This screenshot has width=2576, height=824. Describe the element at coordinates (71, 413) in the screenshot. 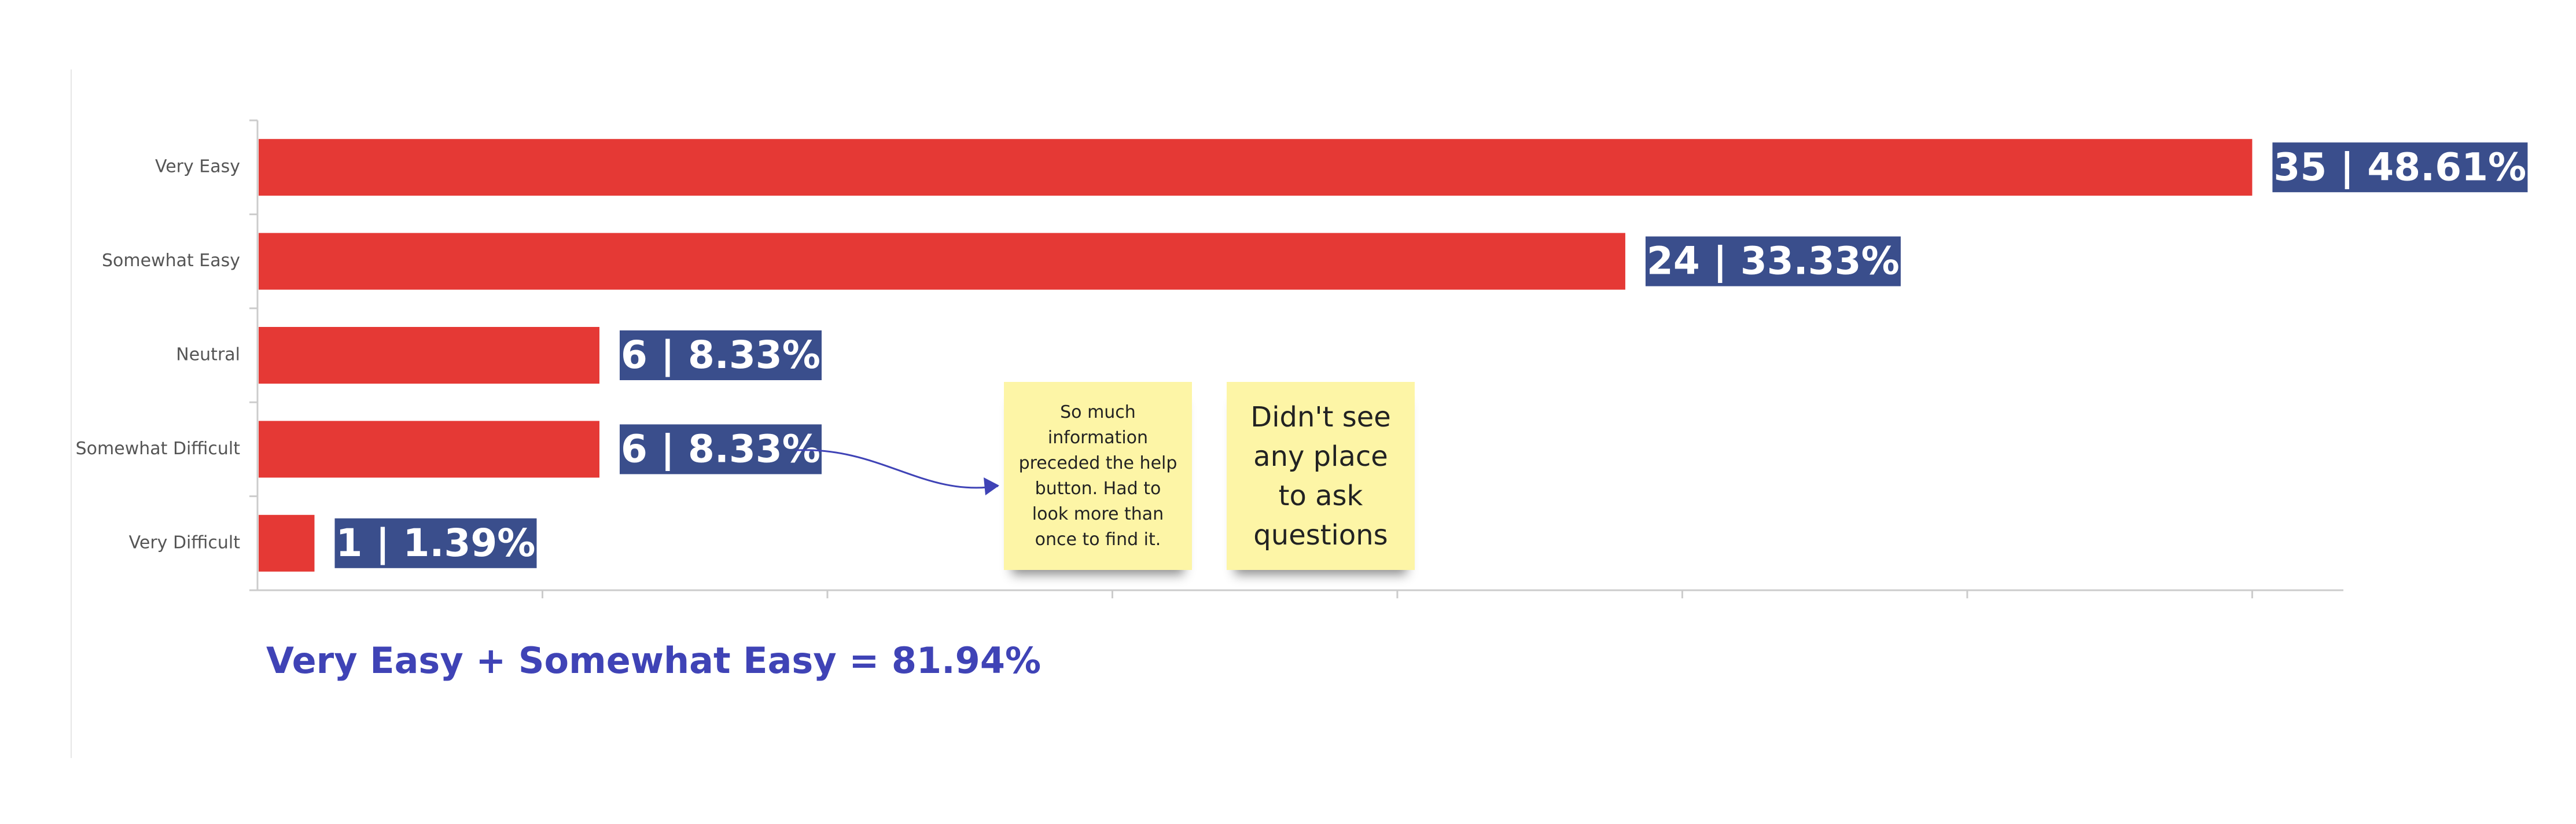

I see `page-divider` at that location.